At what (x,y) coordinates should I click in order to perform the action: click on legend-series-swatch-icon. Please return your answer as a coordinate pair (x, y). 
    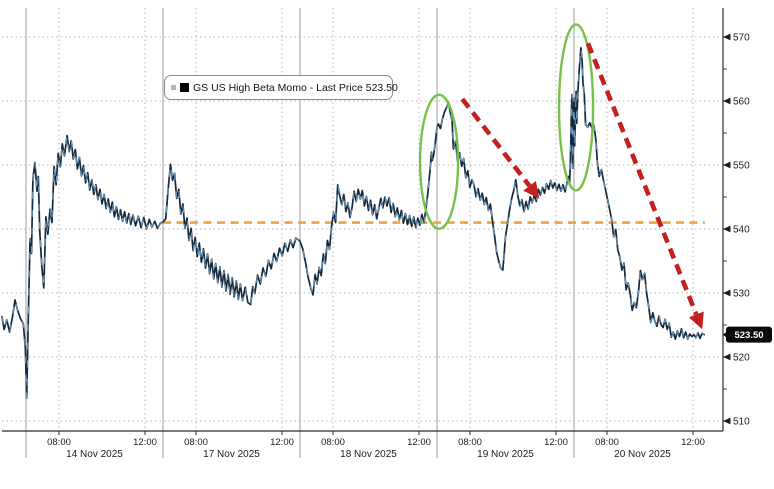
    Looking at the image, I should click on (184, 87).